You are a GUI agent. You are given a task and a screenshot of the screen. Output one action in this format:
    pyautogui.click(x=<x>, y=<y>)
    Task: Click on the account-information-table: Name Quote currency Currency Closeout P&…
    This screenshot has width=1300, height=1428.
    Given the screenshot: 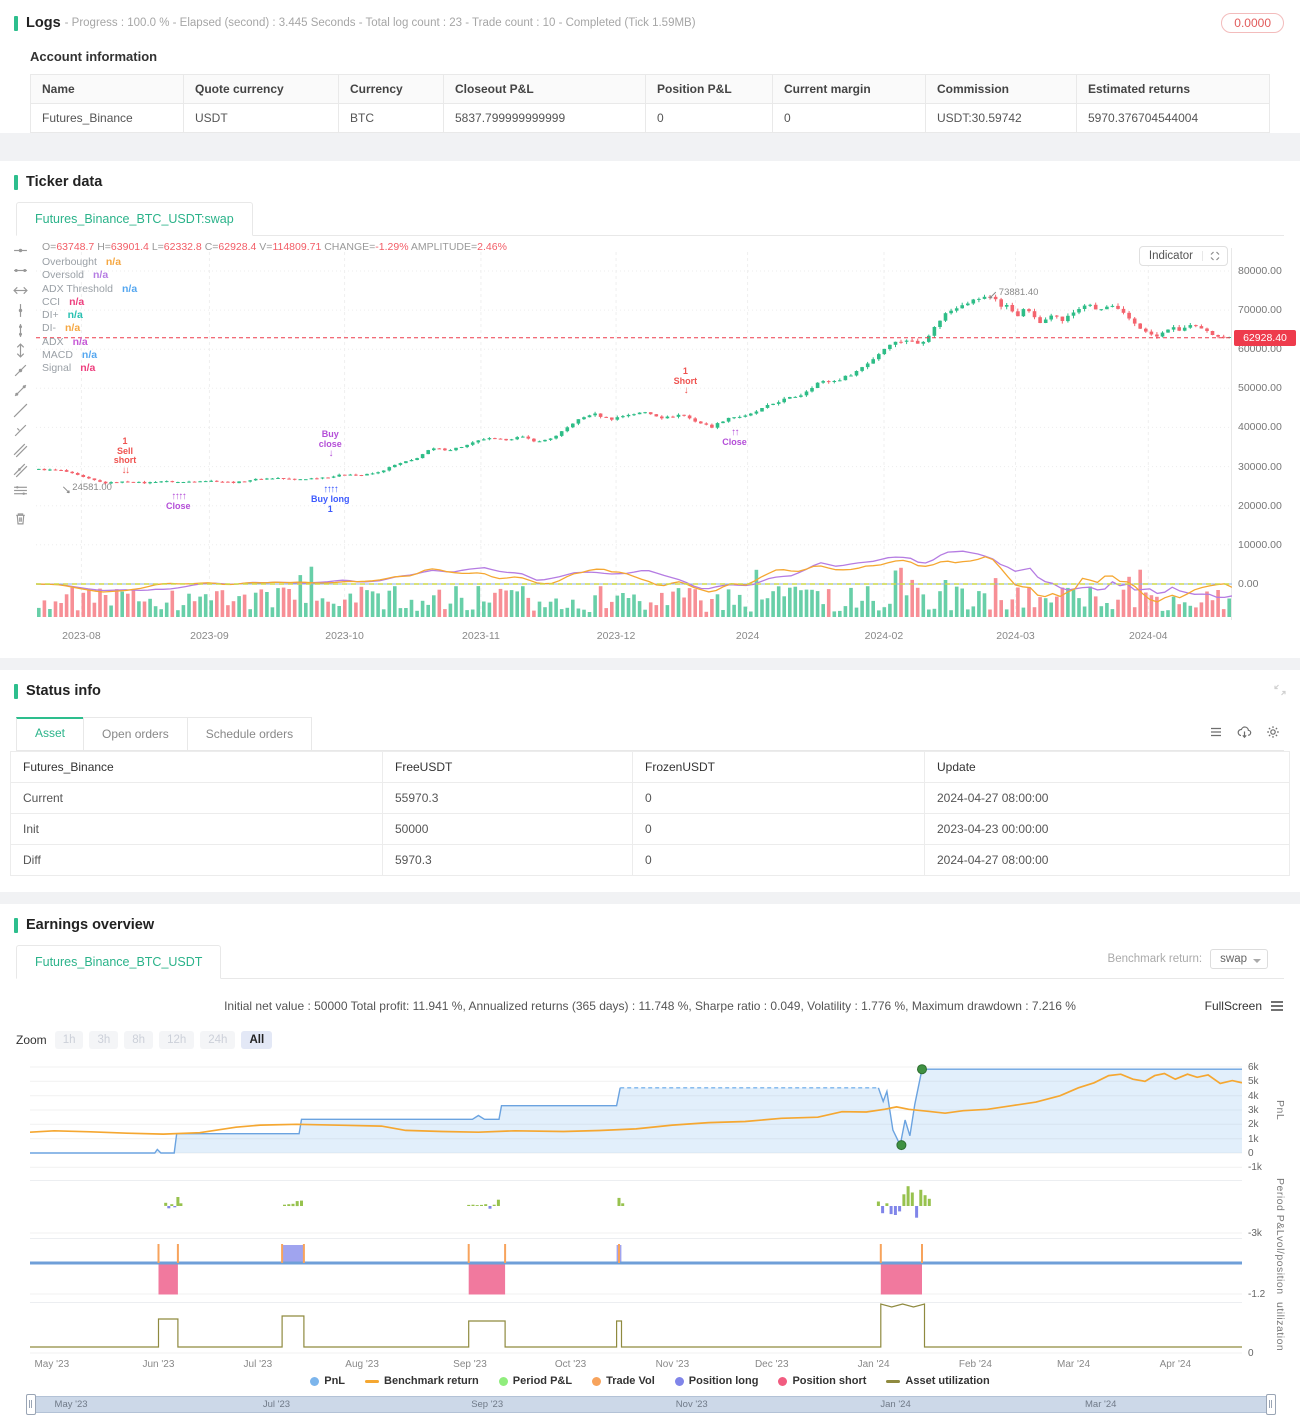 What is the action you would take?
    pyautogui.click(x=650, y=103)
    